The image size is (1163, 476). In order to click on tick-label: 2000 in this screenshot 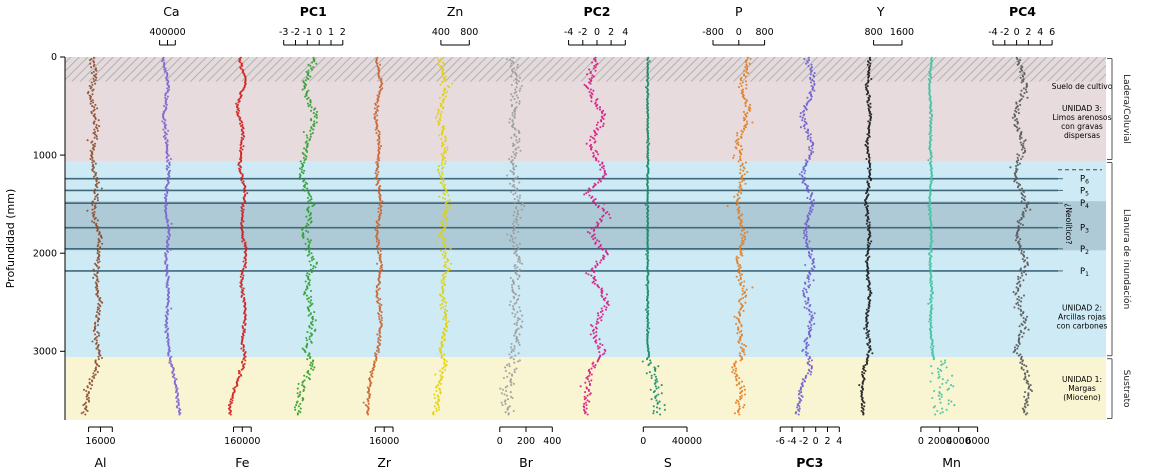, I will do `click(940, 441)`.